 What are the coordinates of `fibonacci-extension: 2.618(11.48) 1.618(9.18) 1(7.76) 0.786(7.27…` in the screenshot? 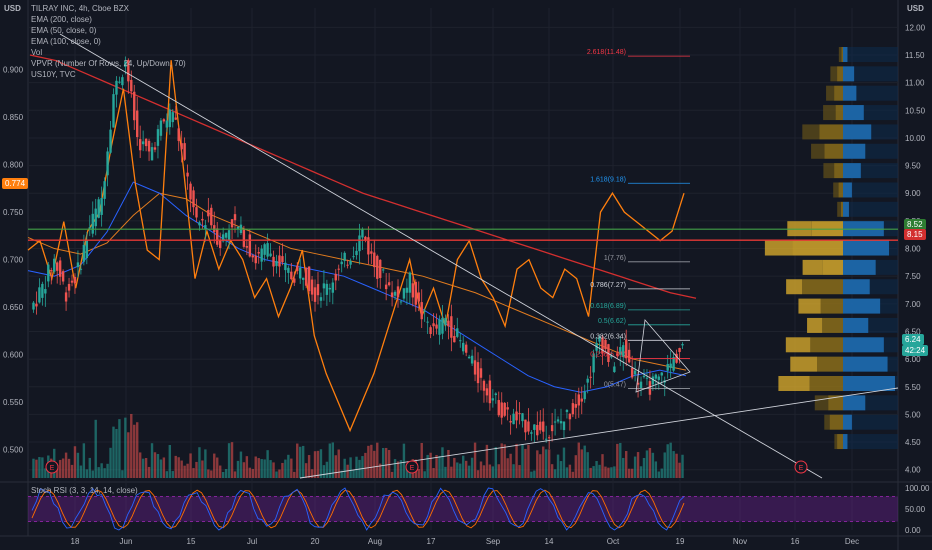 It's located at (638, 219).